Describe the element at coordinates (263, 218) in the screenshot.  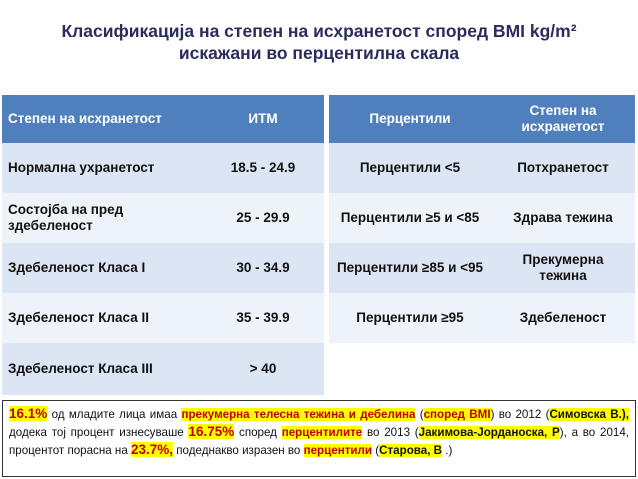
I see `row-bmi-value: 25 - 29.9` at that location.